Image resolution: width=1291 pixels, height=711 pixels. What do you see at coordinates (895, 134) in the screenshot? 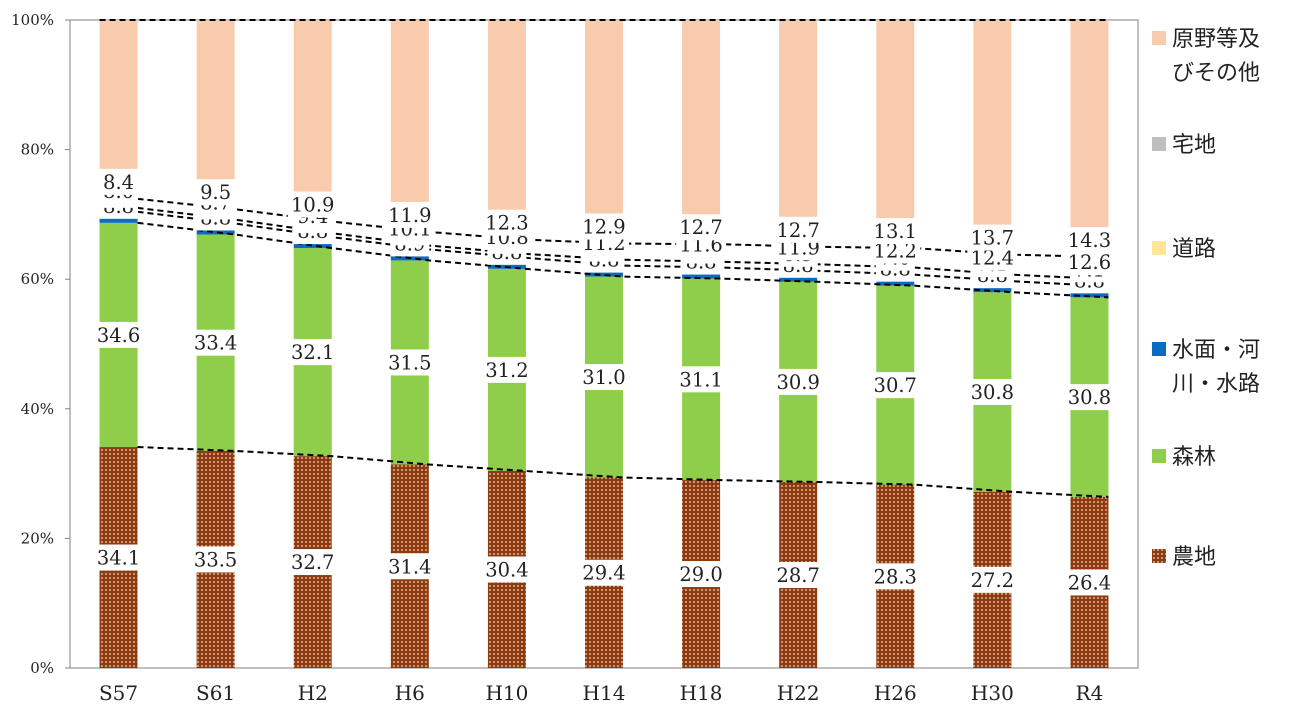
I see `bar-segment-6-H26` at bounding box center [895, 134].